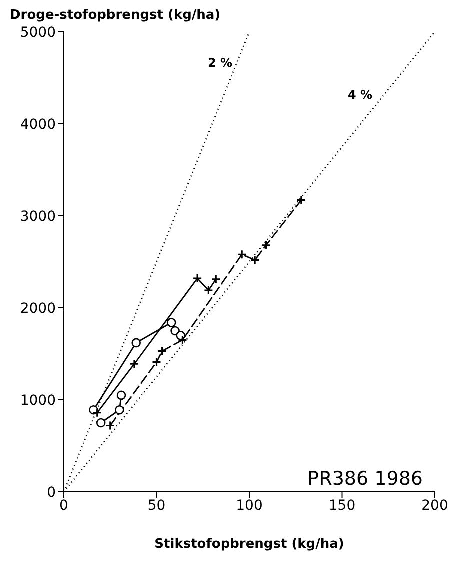 The image size is (459, 579). I want to click on y-tick-label: 5000, so click(38, 32).